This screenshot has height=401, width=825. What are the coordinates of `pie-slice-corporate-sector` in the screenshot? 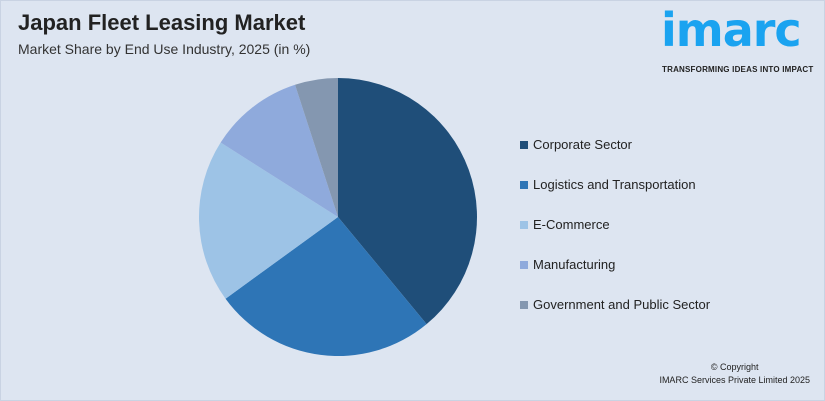 It's located at (408, 201).